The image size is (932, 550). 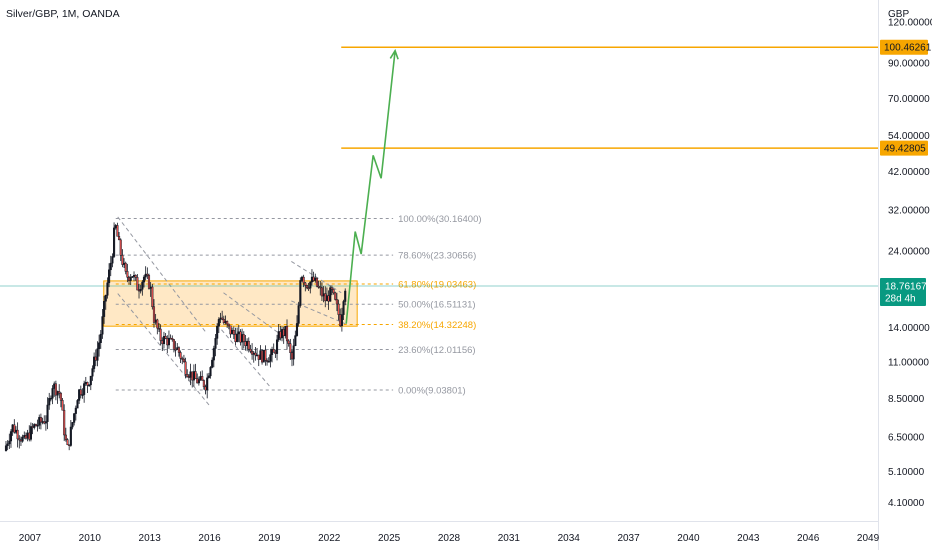 What do you see at coordinates (909, 99) in the screenshot?
I see `price-tick-label: 70.00000` at bounding box center [909, 99].